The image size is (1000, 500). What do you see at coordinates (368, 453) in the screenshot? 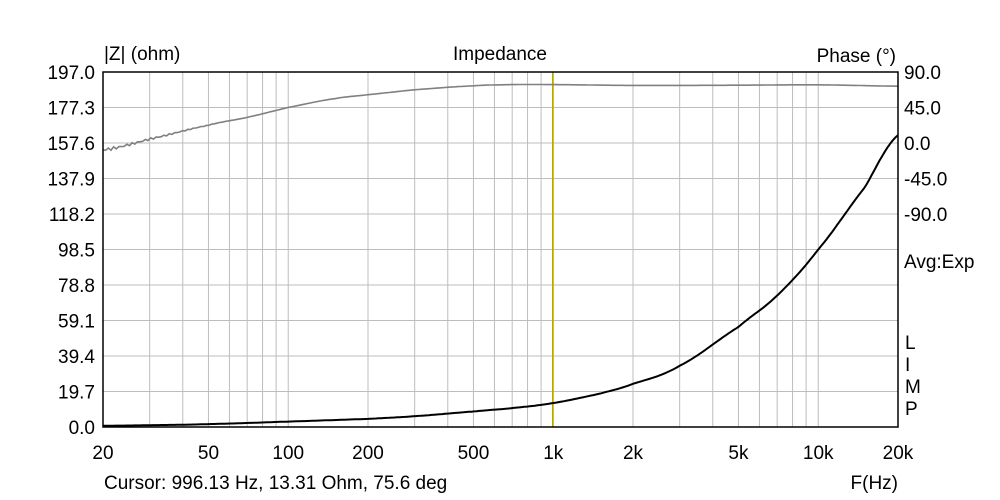
I see `x-tick-label: 200` at bounding box center [368, 453].